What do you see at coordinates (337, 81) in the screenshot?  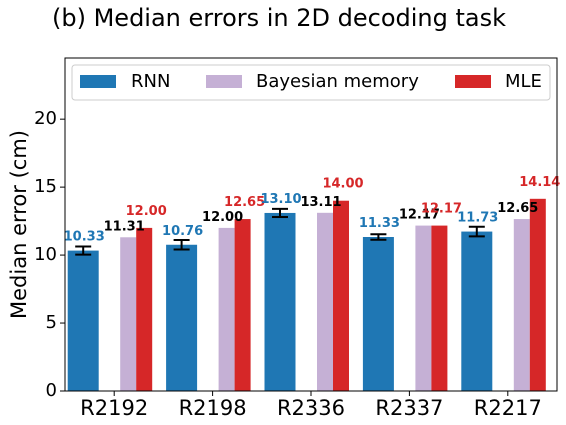 I see `legend-label: Bayesian memory` at bounding box center [337, 81].